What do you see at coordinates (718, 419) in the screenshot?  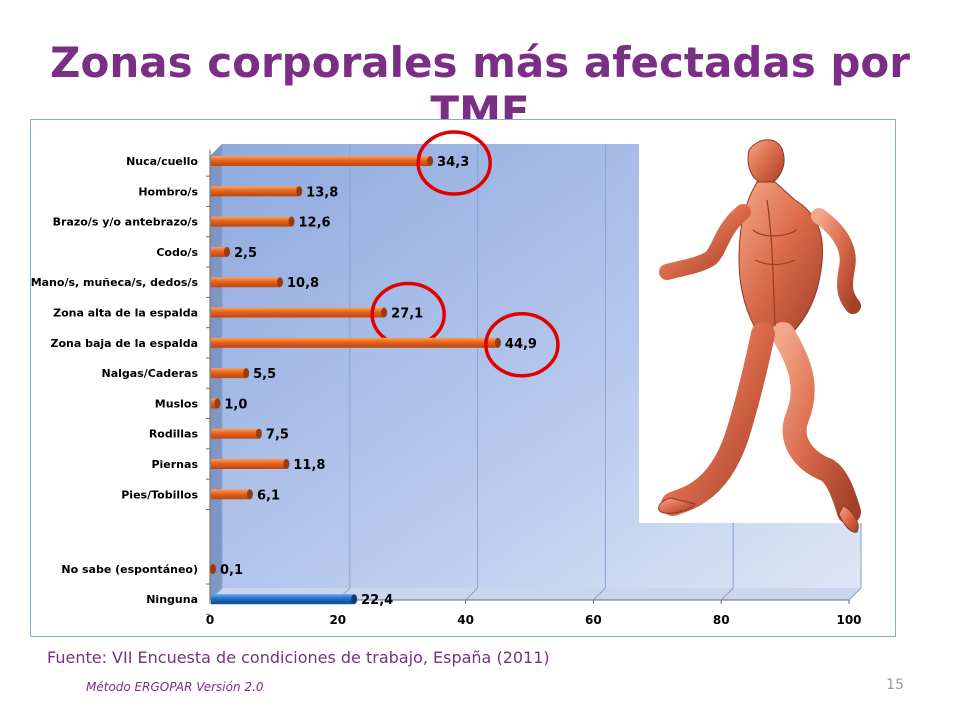 I see `figure-left-leg` at bounding box center [718, 419].